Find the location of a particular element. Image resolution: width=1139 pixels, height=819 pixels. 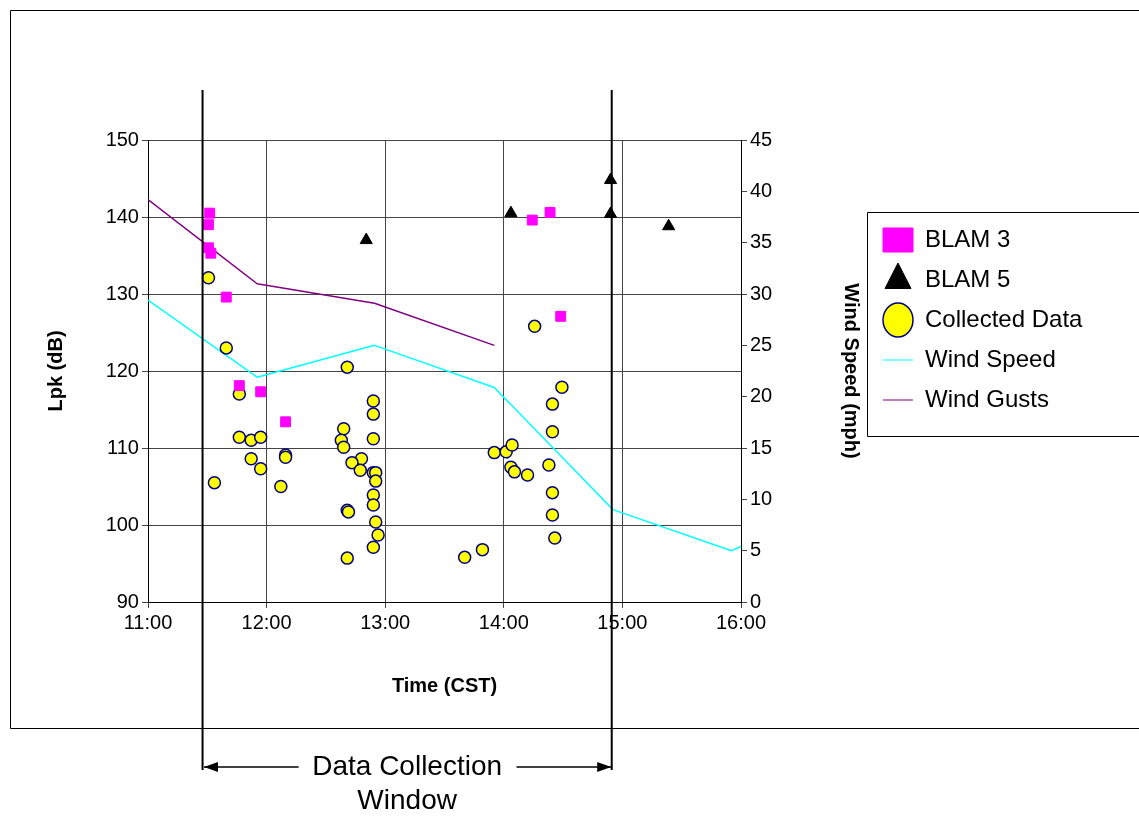

y-axis-title: Lpk (dB) is located at coordinates (54, 371).